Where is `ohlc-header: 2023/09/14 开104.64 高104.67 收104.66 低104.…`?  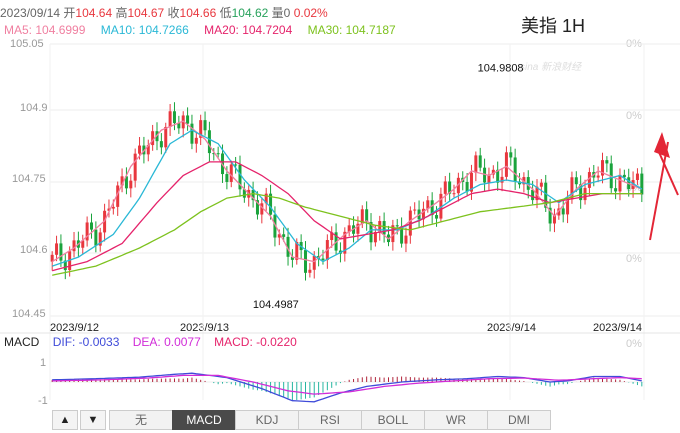 ohlc-header: 2023/09/14 开104.64 高104.67 收104.66 低104.… is located at coordinates (164, 12).